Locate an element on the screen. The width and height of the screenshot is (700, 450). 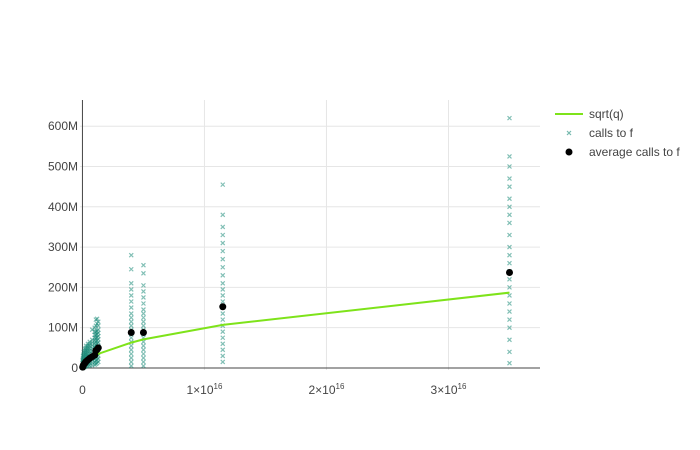
x-tick-label: 1×10¹⁶ is located at coordinates (204, 389).